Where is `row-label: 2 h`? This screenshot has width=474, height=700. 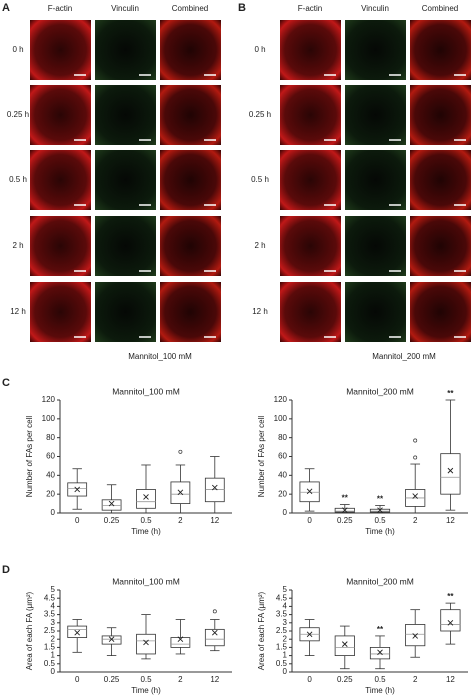 row-label: 2 h is located at coordinates (17, 245).